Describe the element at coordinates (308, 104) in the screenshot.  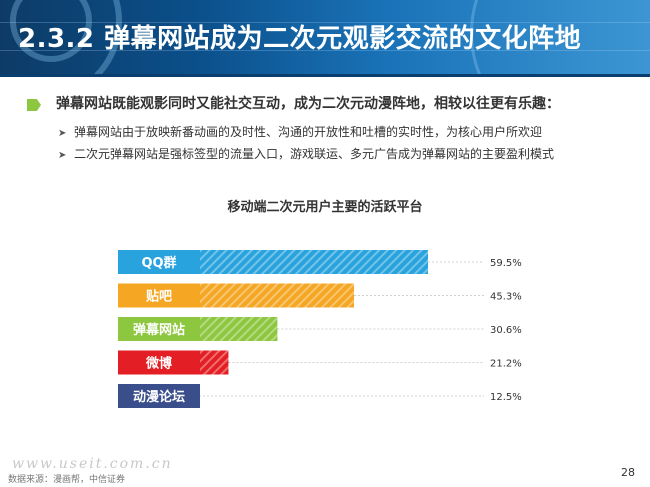
I see `lead-text: 弹幕网站既能观影同时又能社交互动，成为二次元动漫阵地，相较以往更有乐趣：` at that location.